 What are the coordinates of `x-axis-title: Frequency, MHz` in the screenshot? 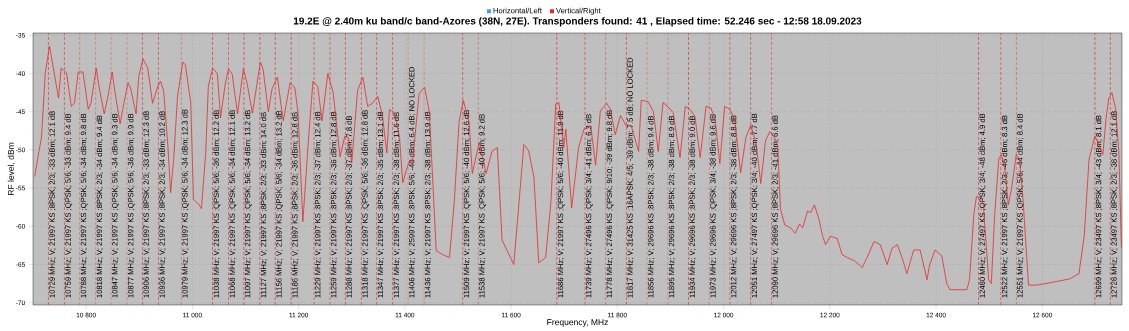 It's located at (577, 323).